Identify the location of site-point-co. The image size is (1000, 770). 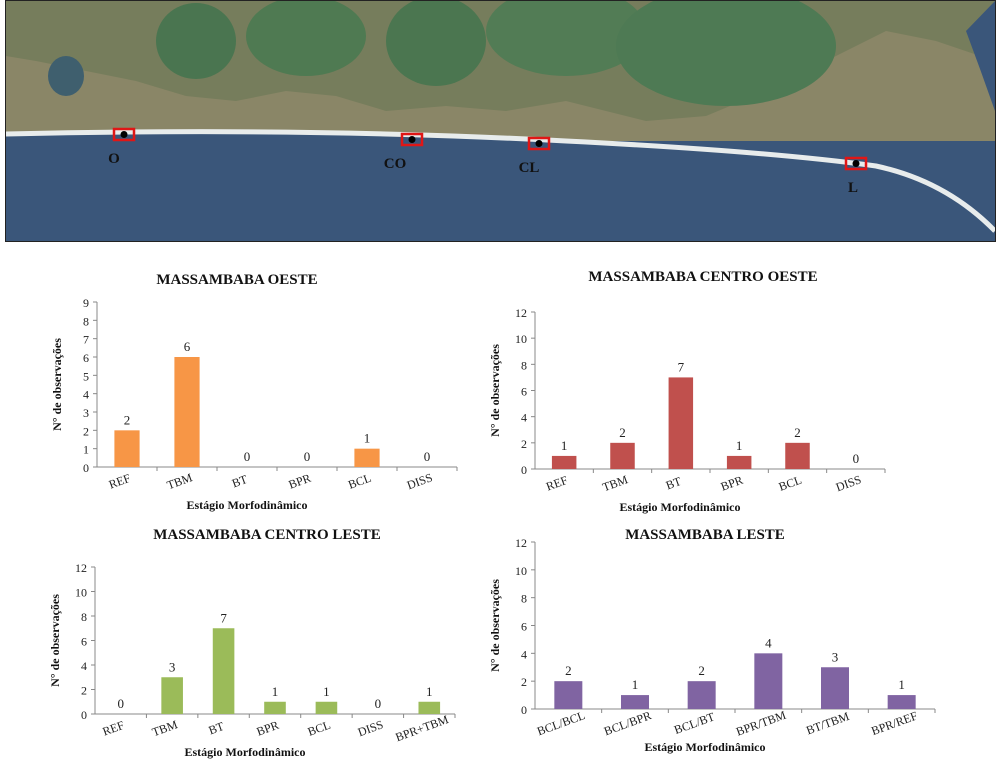
(412, 139).